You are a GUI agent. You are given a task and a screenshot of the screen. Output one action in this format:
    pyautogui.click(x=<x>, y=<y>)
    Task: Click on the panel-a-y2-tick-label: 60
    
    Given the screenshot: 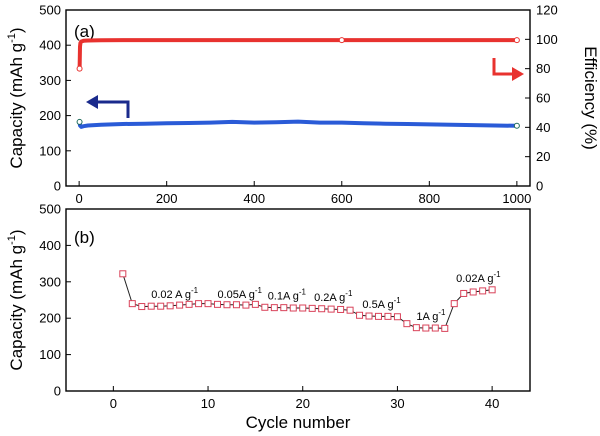 What is the action you would take?
    pyautogui.click(x=543, y=98)
    